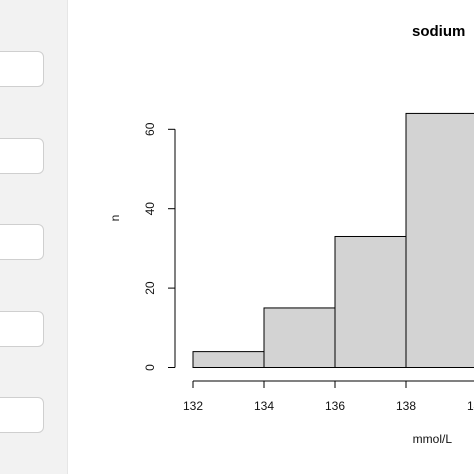 The height and width of the screenshot is (474, 474). What do you see at coordinates (433, 439) in the screenshot?
I see `x-axis-label: mmol/L` at bounding box center [433, 439].